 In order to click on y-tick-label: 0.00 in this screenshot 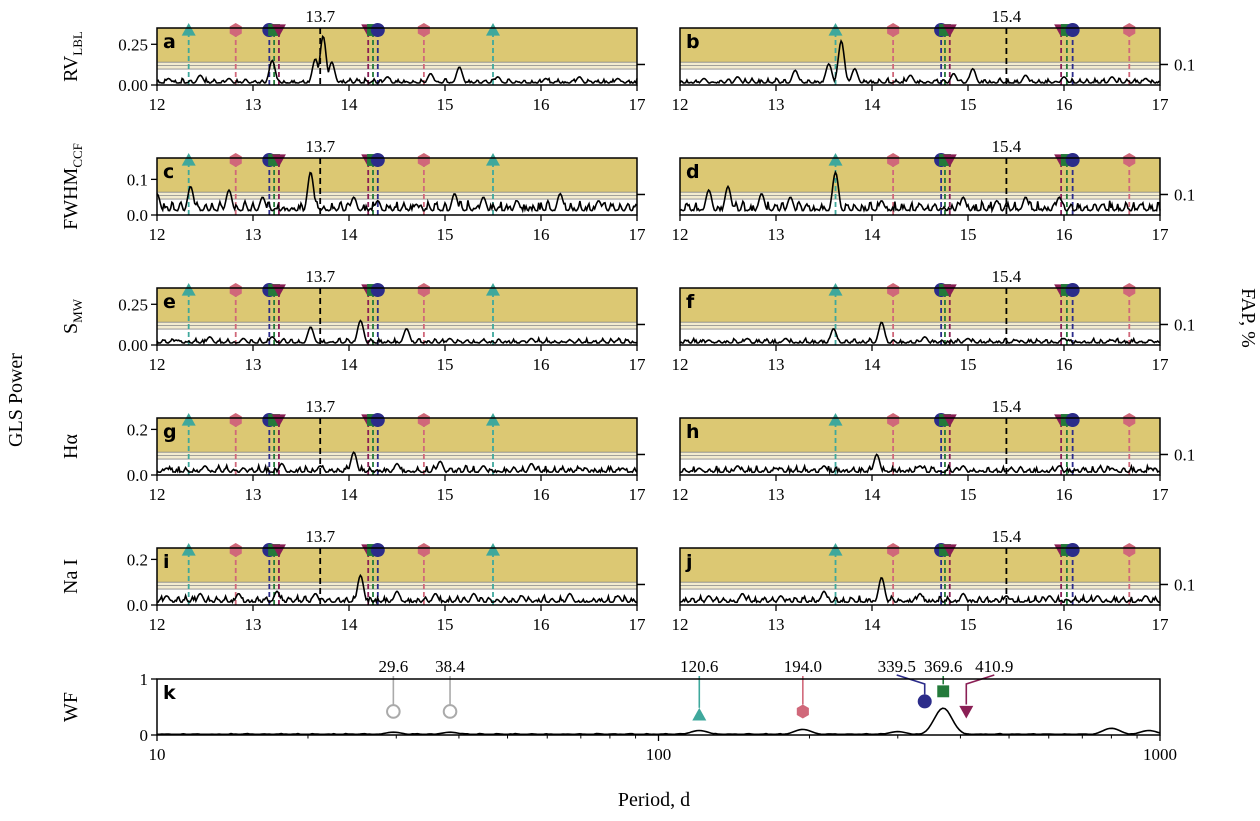, I will do `click(133, 345)`.